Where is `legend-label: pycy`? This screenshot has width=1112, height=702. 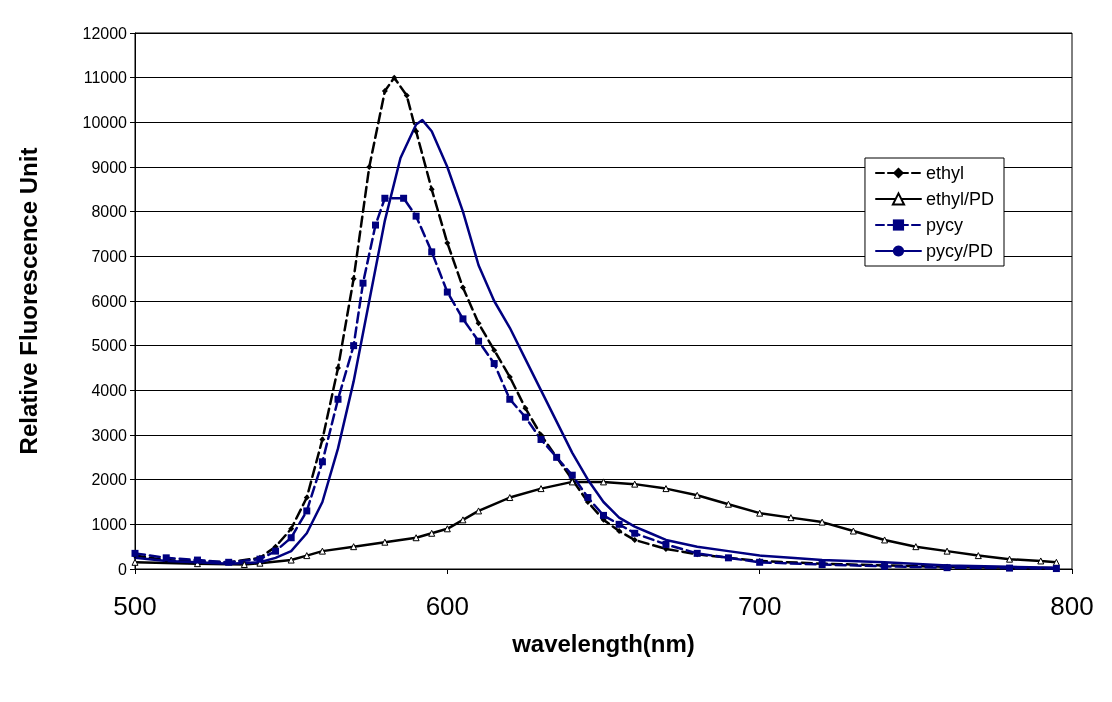
legend-label: pycy is located at coordinates (944, 225).